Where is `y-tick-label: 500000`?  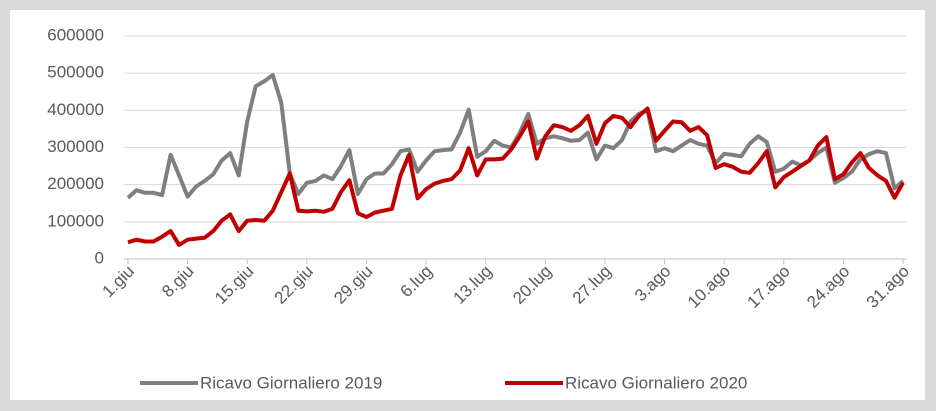 y-tick-label: 500000 is located at coordinates (75, 72).